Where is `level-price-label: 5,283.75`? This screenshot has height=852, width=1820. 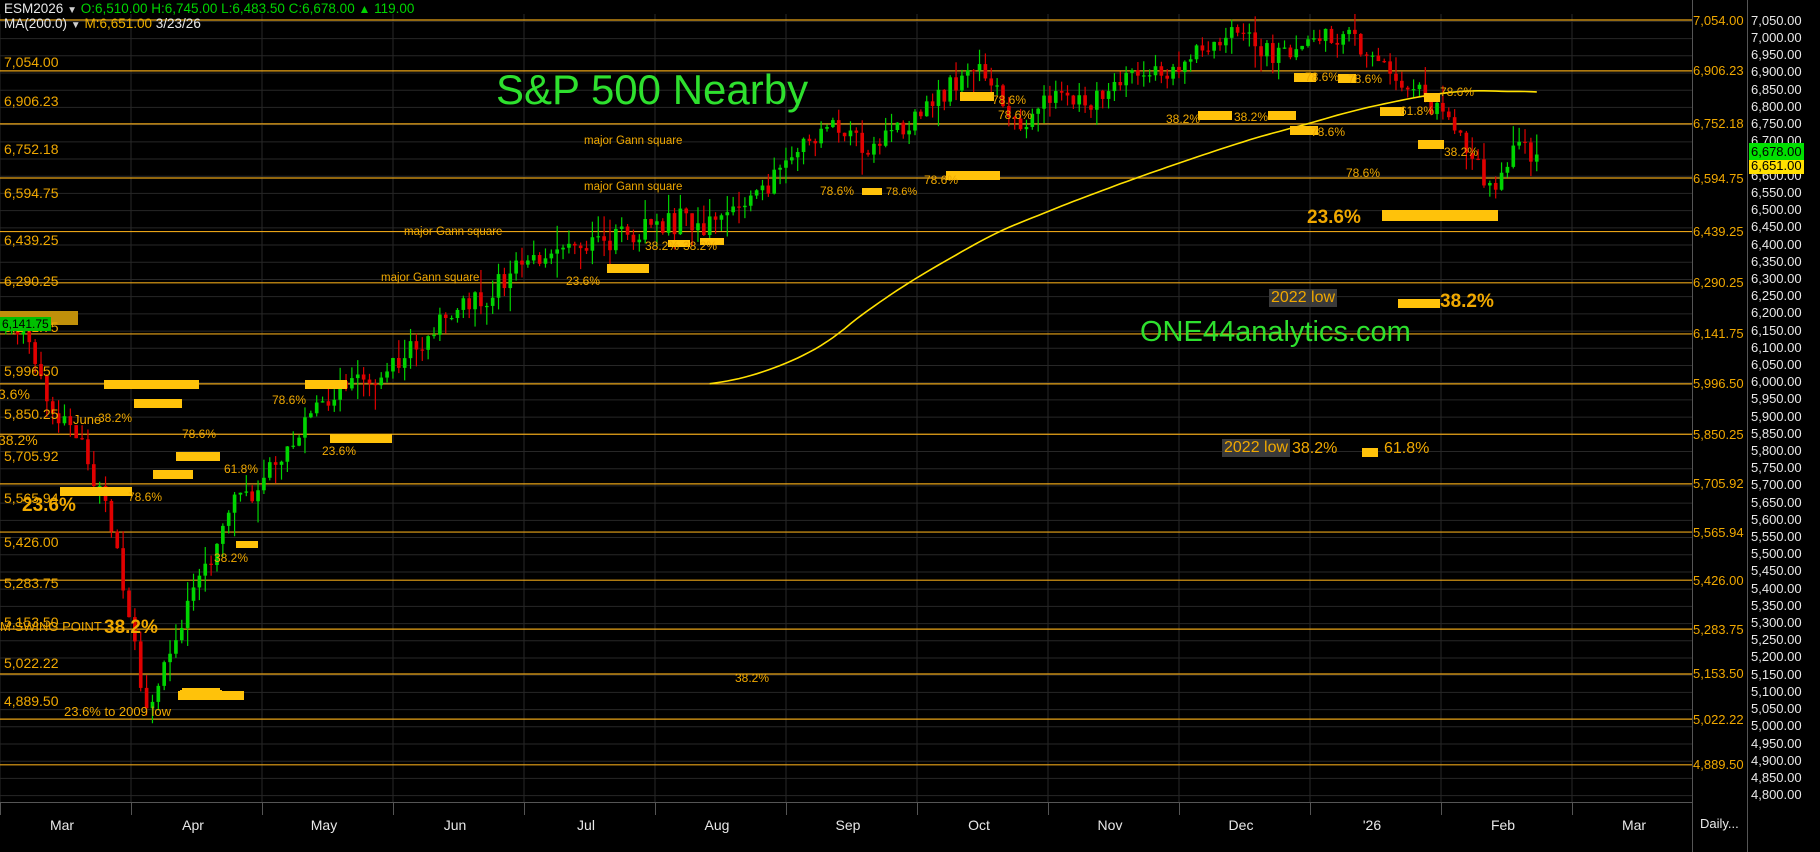
level-price-label: 5,283.75 is located at coordinates (31, 583).